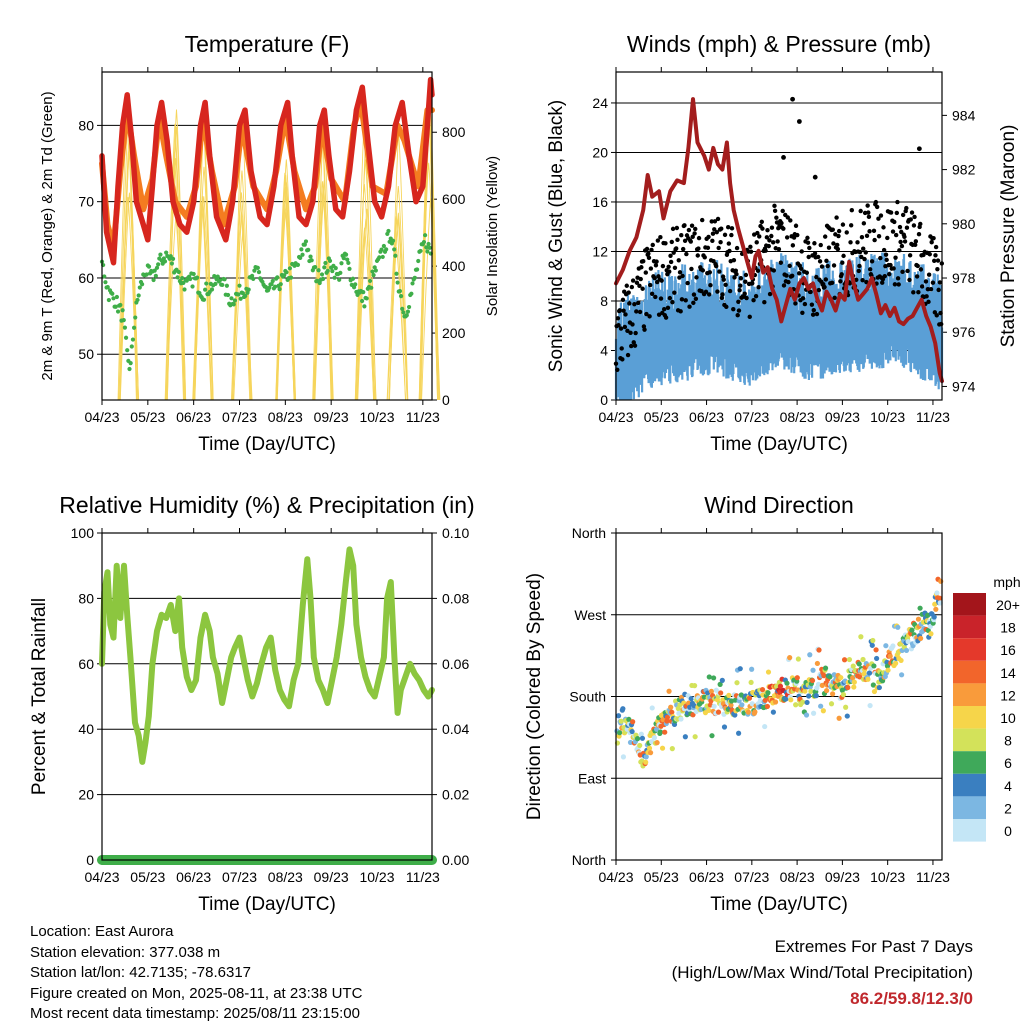  What do you see at coordinates (779, 240) in the screenshot?
I see `pressure-line` at bounding box center [779, 240].